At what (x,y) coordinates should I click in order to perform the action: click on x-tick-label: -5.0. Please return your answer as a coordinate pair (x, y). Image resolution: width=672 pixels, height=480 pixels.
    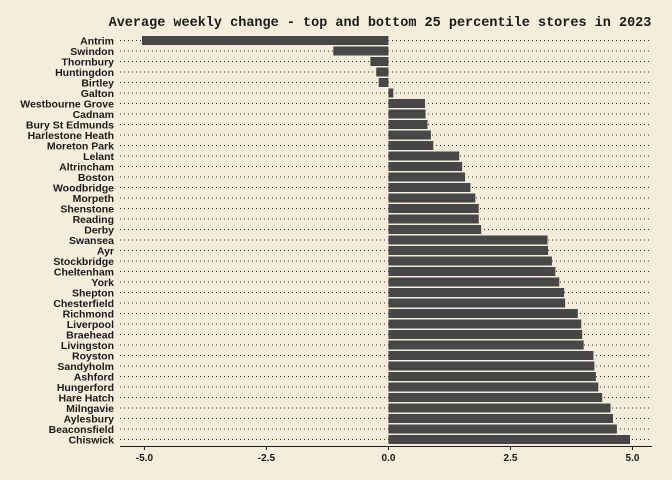
    Looking at the image, I should click on (145, 458).